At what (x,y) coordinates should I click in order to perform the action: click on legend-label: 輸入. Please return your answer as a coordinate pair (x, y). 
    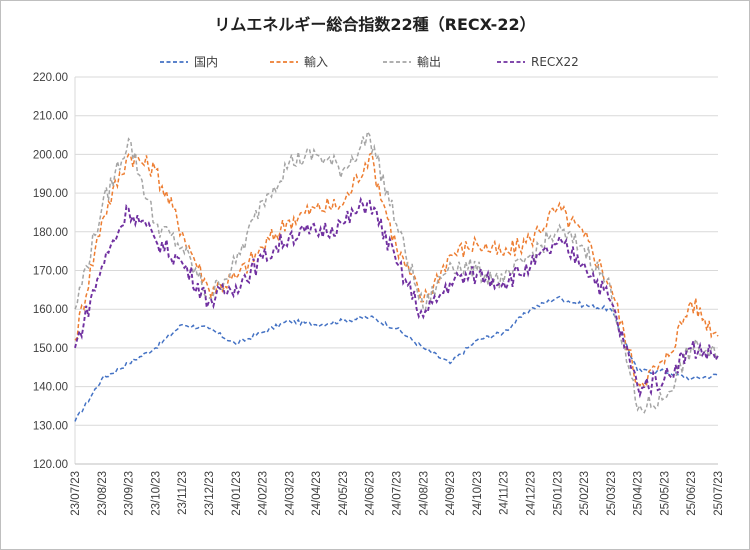
    Looking at the image, I should click on (316, 61).